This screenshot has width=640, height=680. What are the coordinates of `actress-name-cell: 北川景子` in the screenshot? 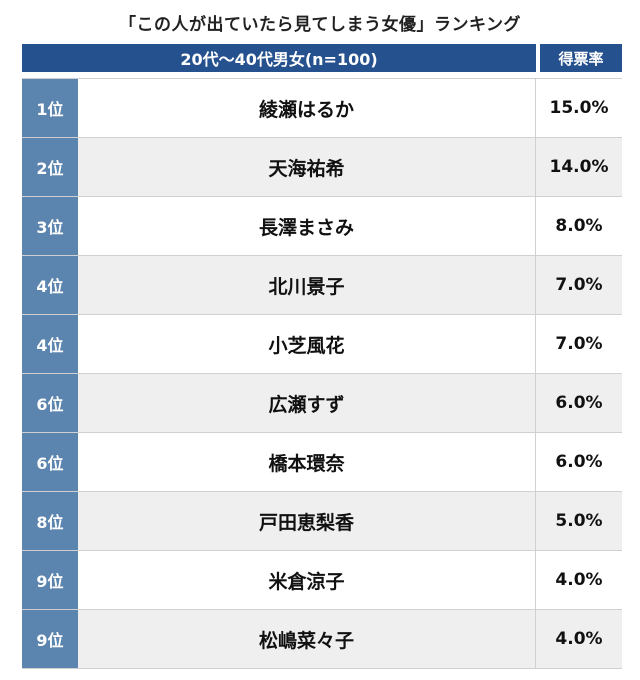 It's located at (307, 285).